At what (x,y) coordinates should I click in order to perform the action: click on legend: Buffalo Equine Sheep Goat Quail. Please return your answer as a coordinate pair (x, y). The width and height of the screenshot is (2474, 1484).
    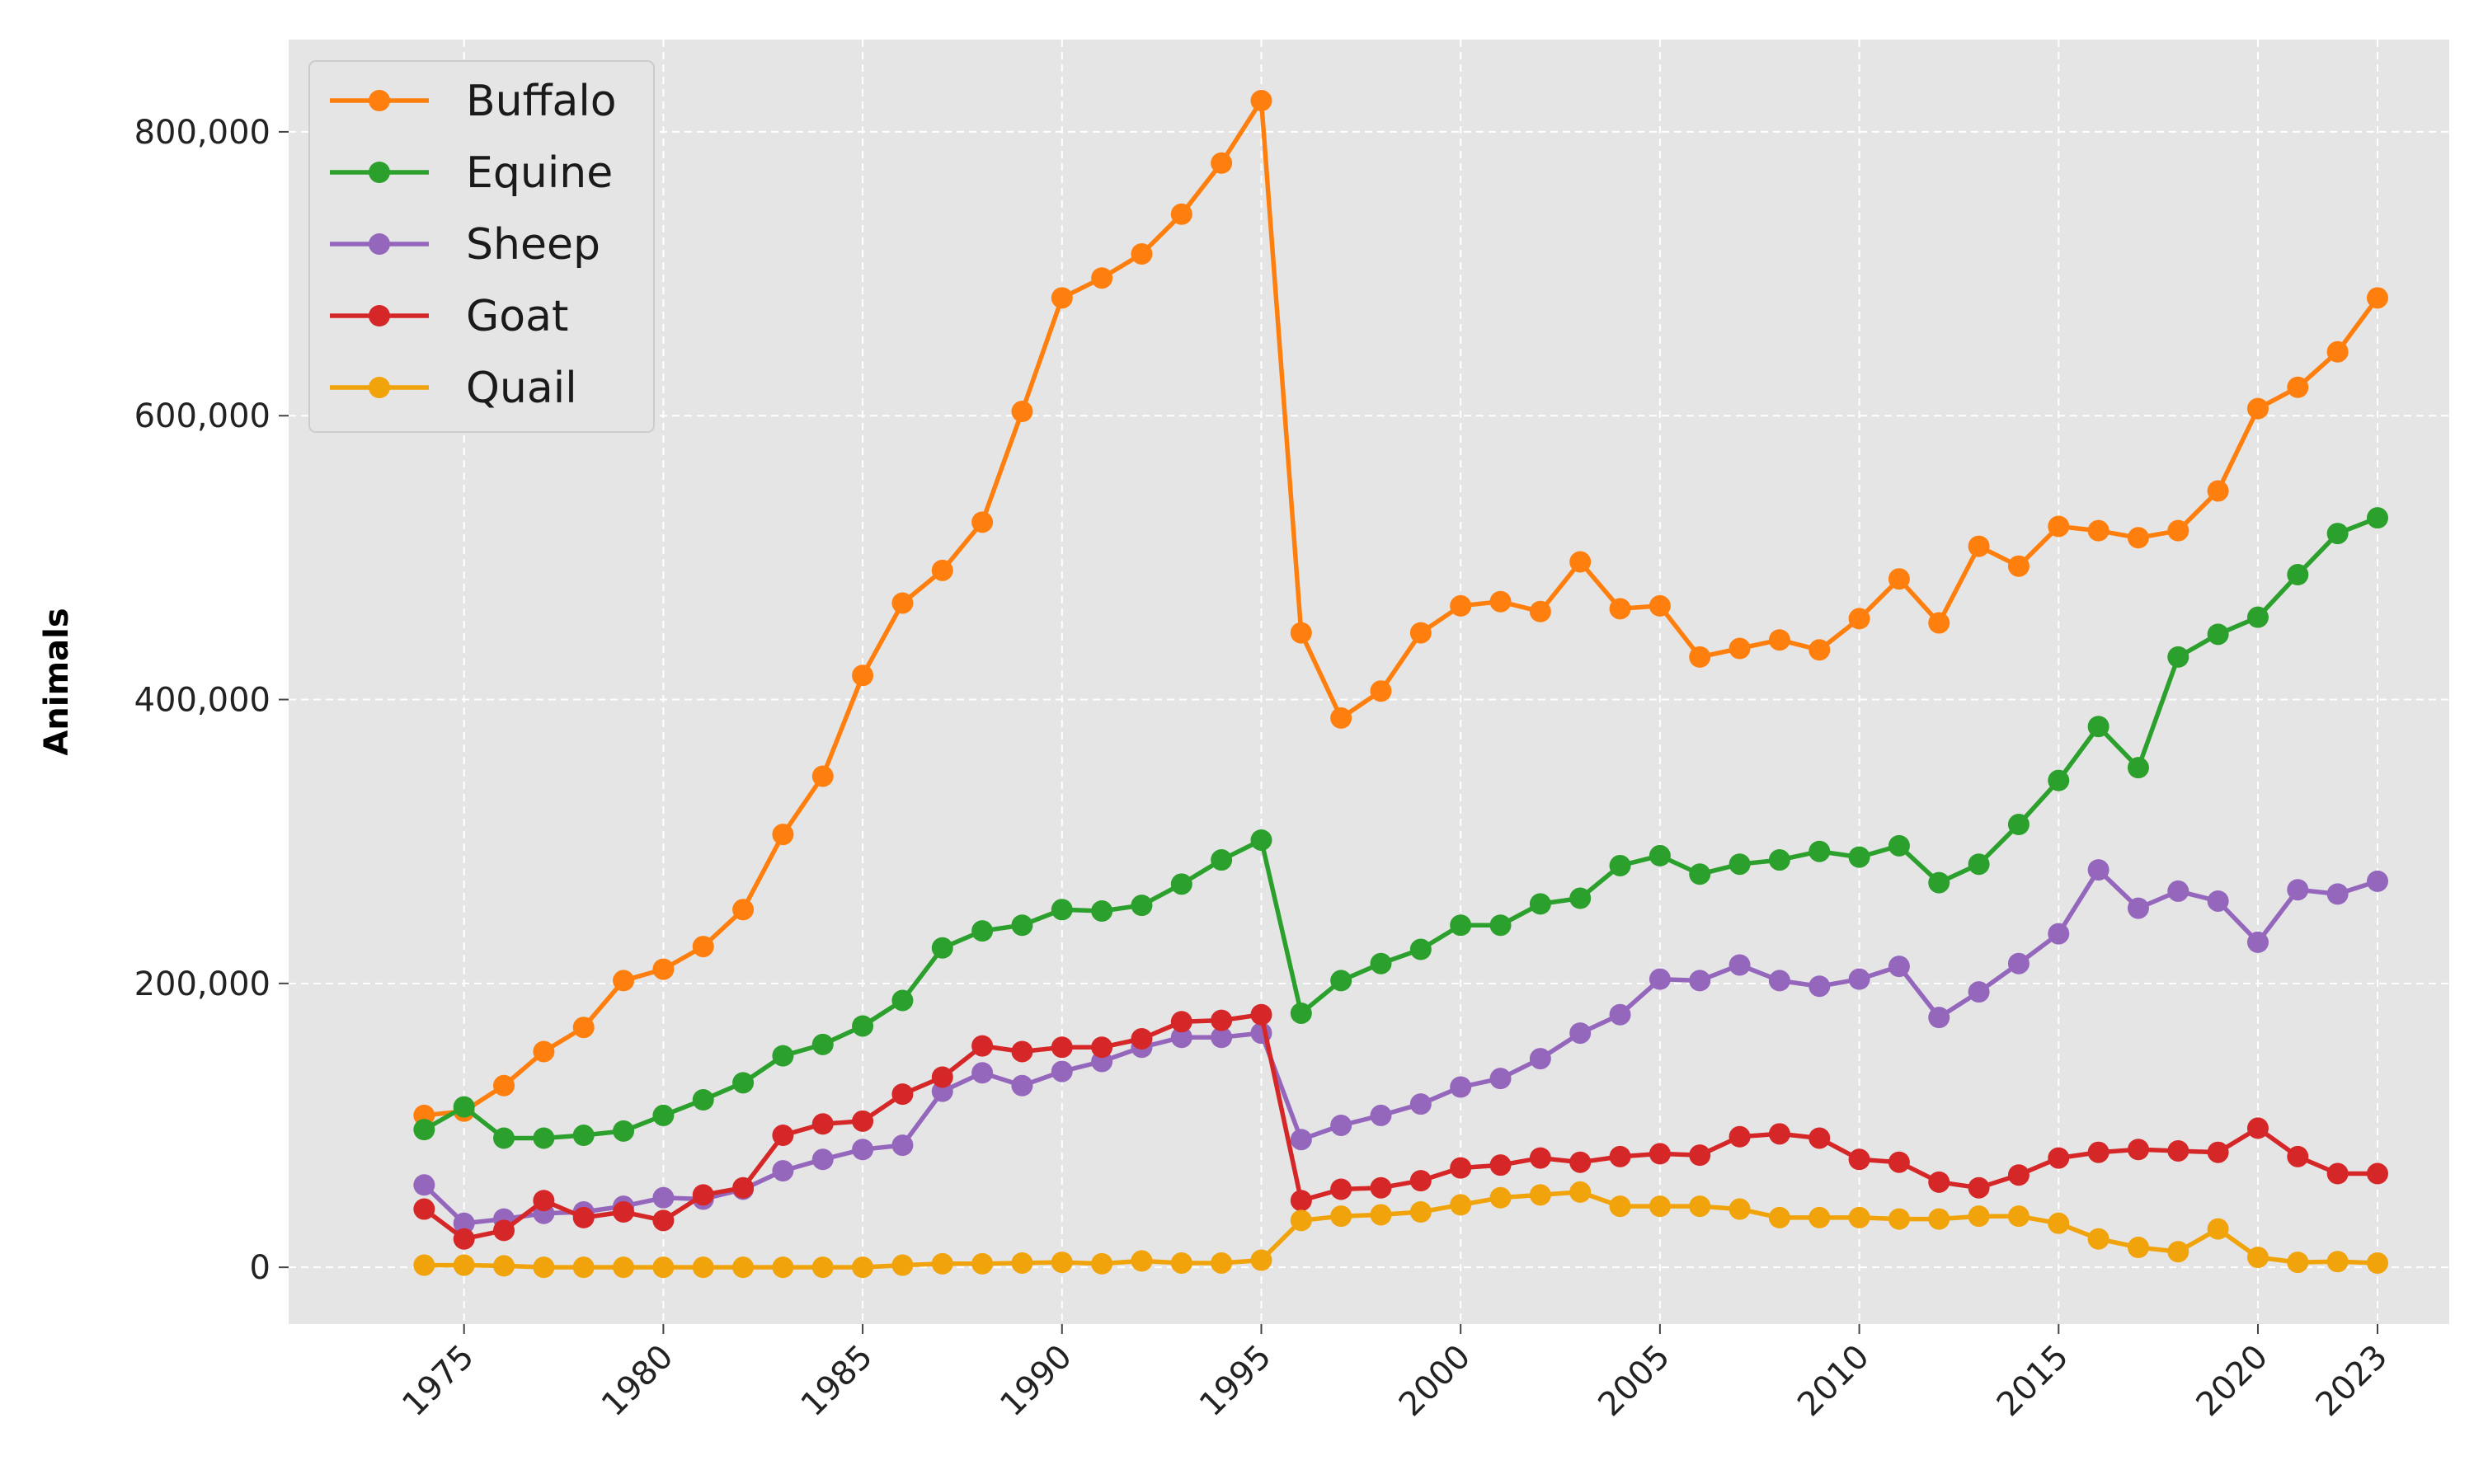
    Looking at the image, I should click on (481, 246).